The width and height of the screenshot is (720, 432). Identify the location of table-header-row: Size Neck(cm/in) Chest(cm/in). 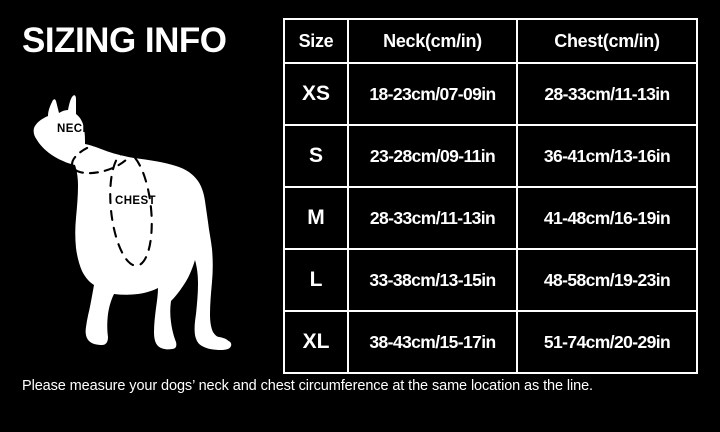
(490, 41).